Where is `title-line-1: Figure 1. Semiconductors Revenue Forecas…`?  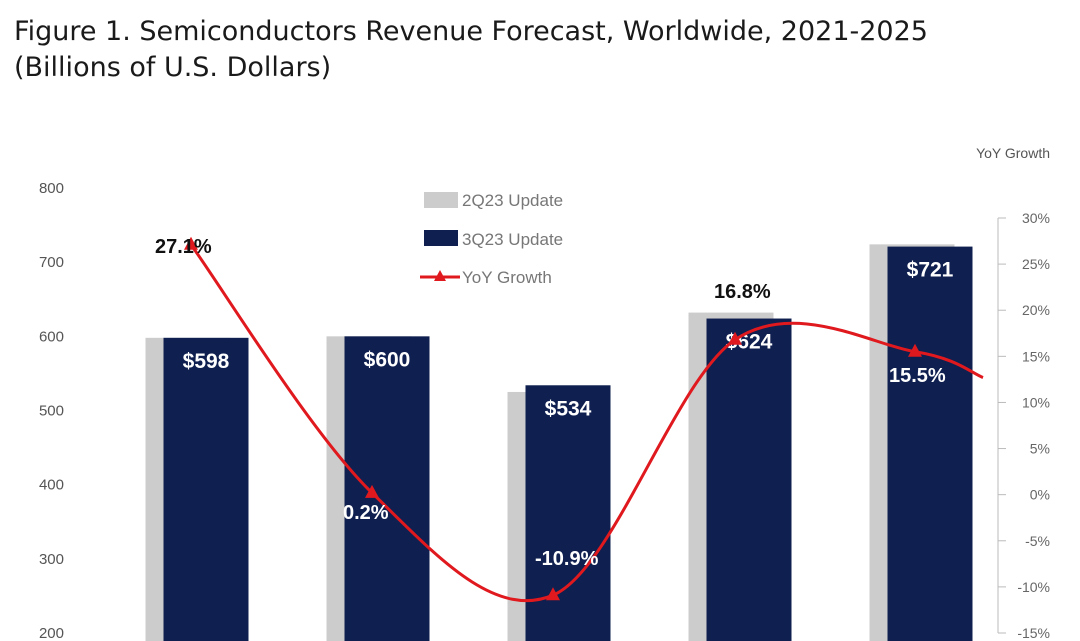
title-line-1: Figure 1. Semiconductors Revenue Forecas… is located at coordinates (471, 31).